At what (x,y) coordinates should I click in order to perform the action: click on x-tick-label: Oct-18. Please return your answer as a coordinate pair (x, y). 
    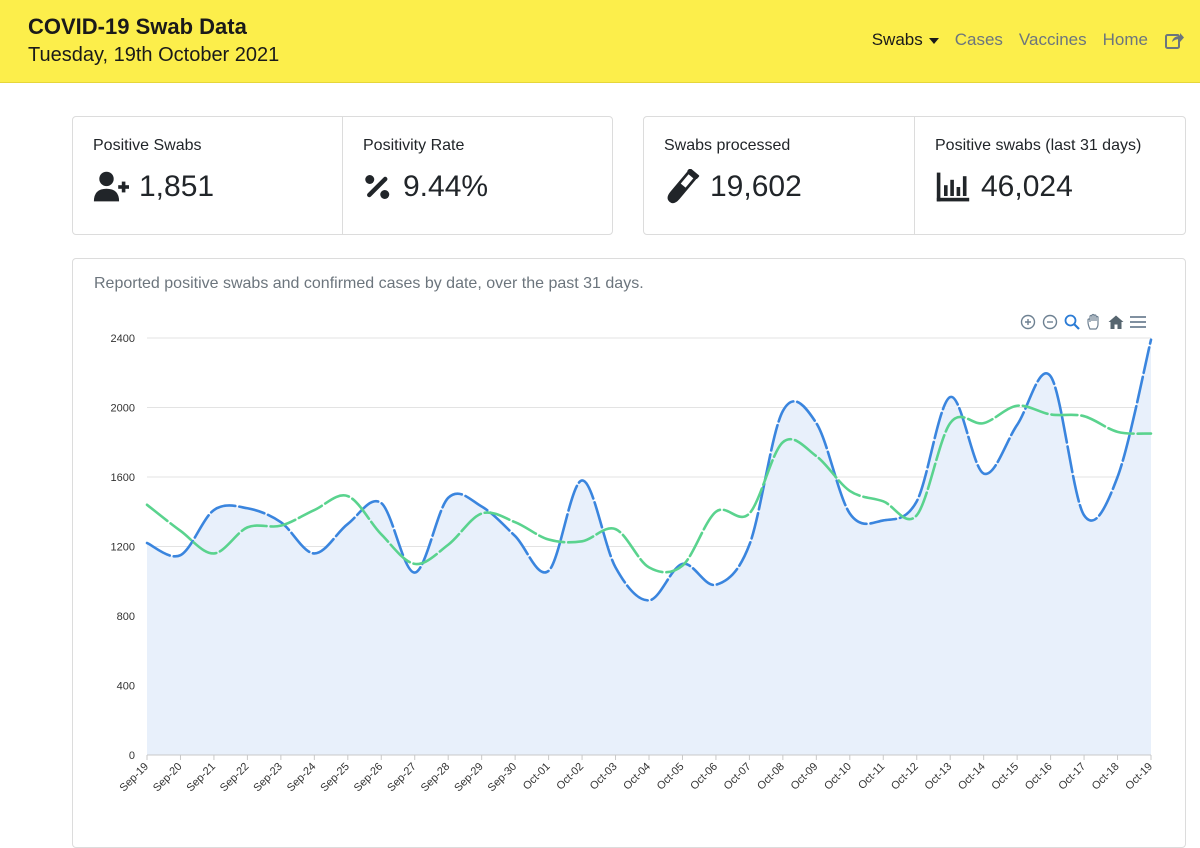
    Looking at the image, I should click on (1106, 777).